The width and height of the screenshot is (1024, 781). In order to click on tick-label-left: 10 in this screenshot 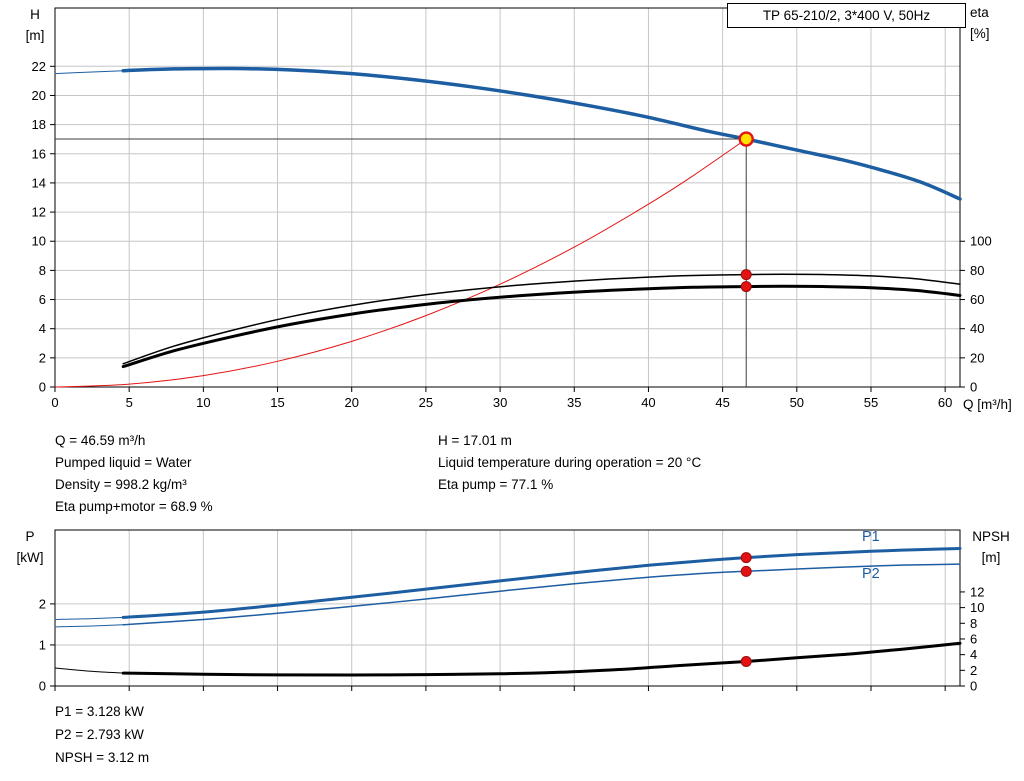, I will do `click(39, 241)`.